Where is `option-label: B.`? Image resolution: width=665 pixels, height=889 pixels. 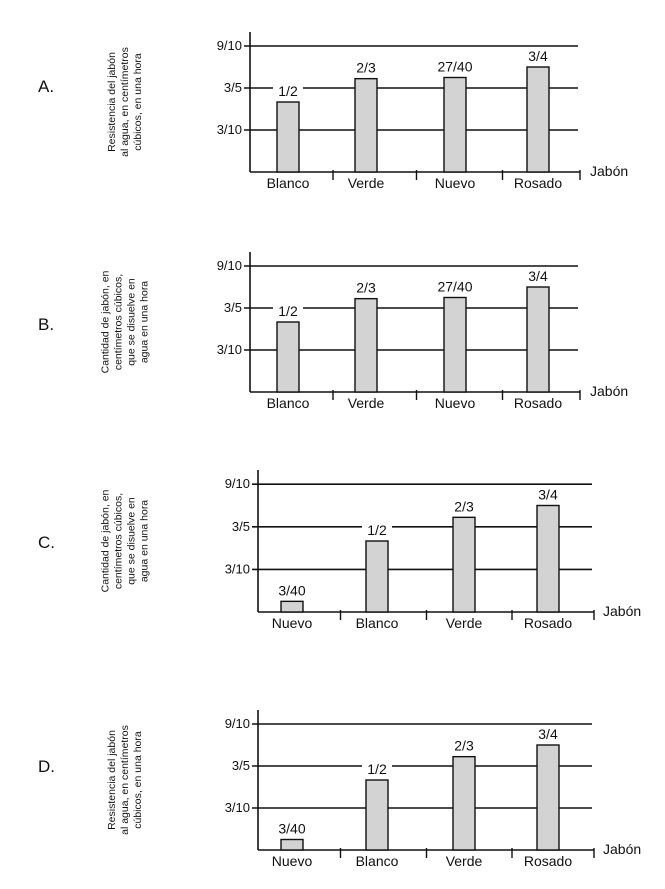
option-label: B. is located at coordinates (46, 324).